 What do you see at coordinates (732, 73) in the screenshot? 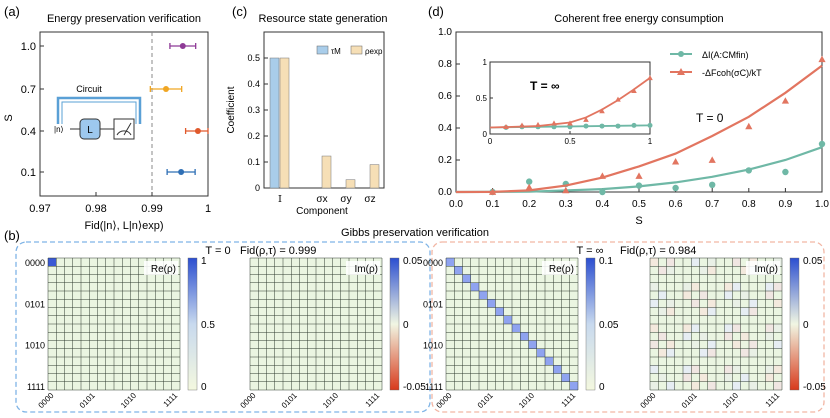
I see `legend-label-delta-f: -ΔFcoh(σC)/kT` at bounding box center [732, 73].